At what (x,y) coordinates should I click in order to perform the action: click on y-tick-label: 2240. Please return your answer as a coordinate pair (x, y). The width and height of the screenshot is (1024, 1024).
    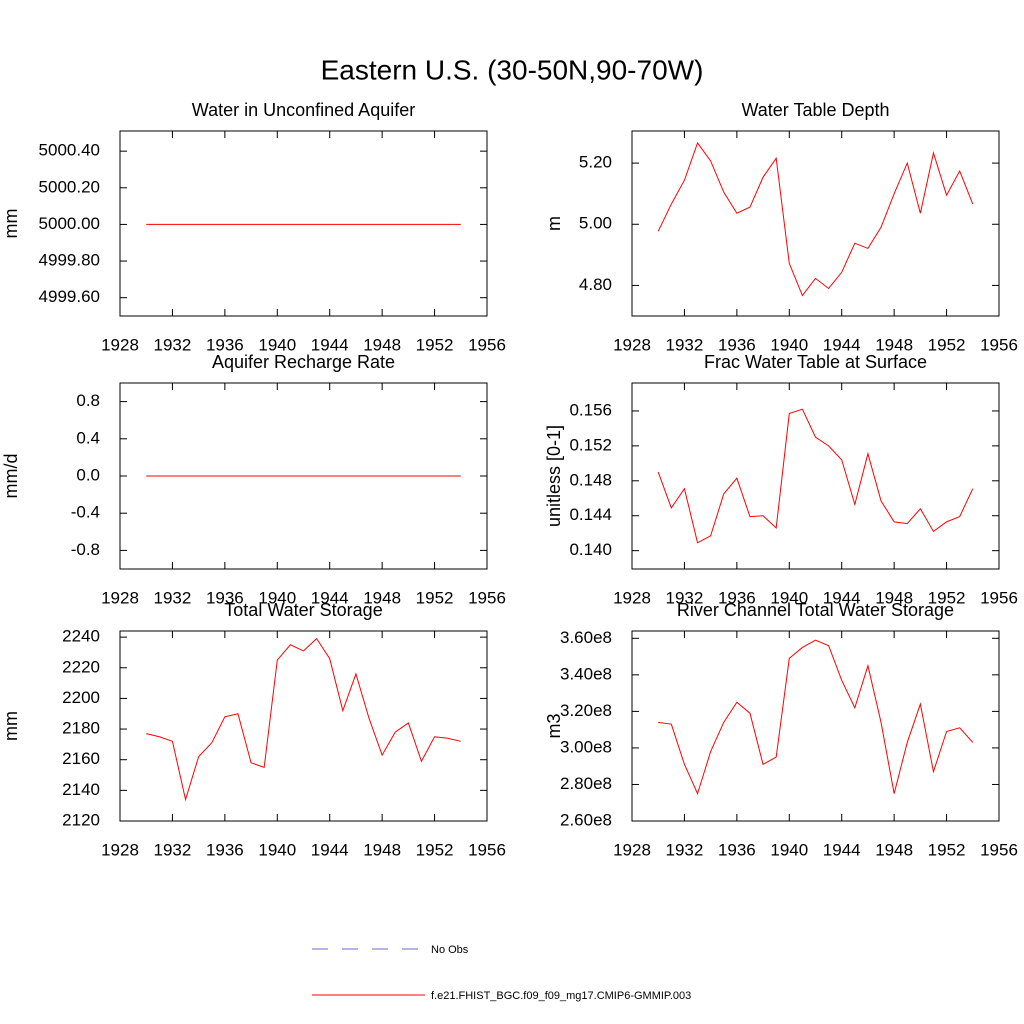
    Looking at the image, I should click on (81, 636).